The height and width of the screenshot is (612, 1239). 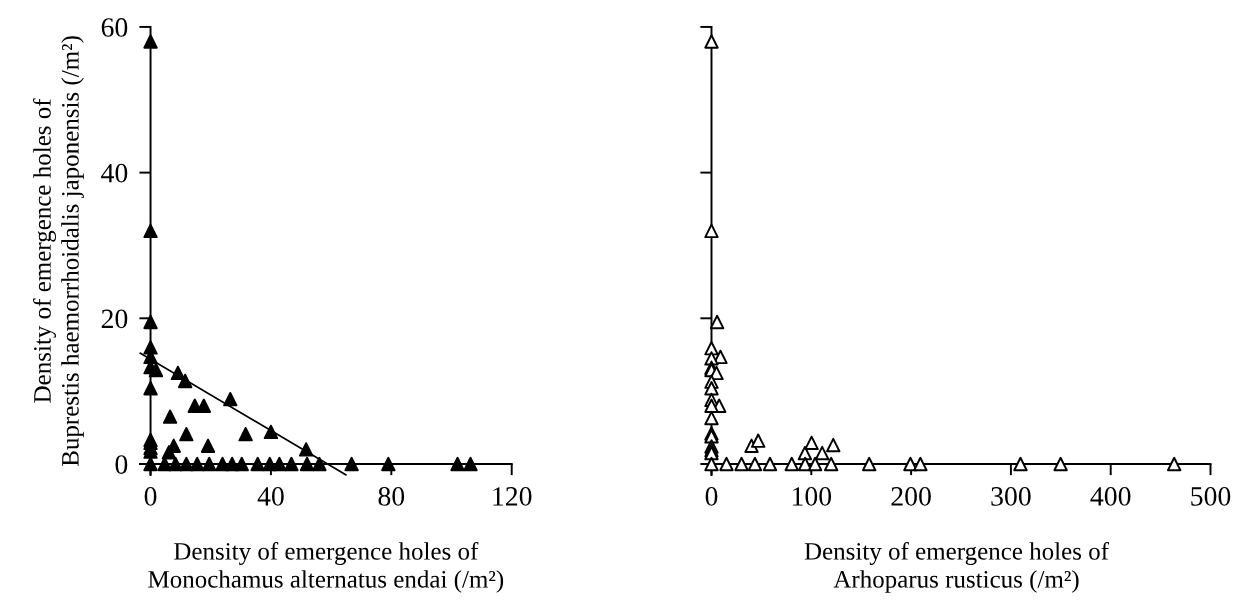 What do you see at coordinates (1011, 496) in the screenshot?
I see `x-tick-label: 300` at bounding box center [1011, 496].